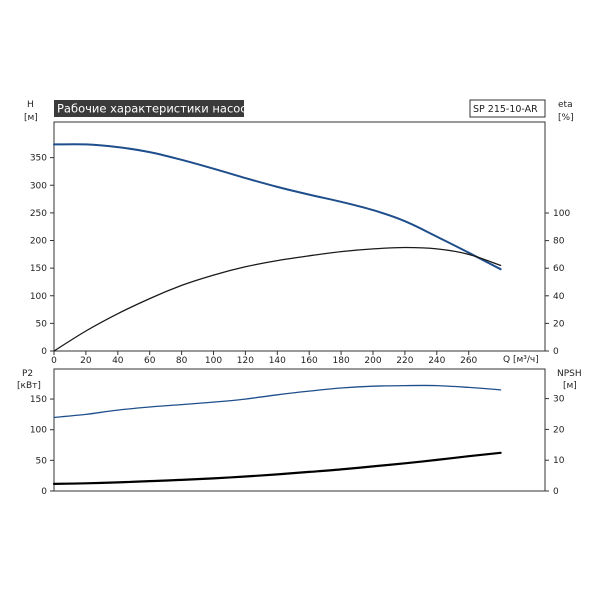  I want to click on npsh-tick-label: 30, so click(559, 400).